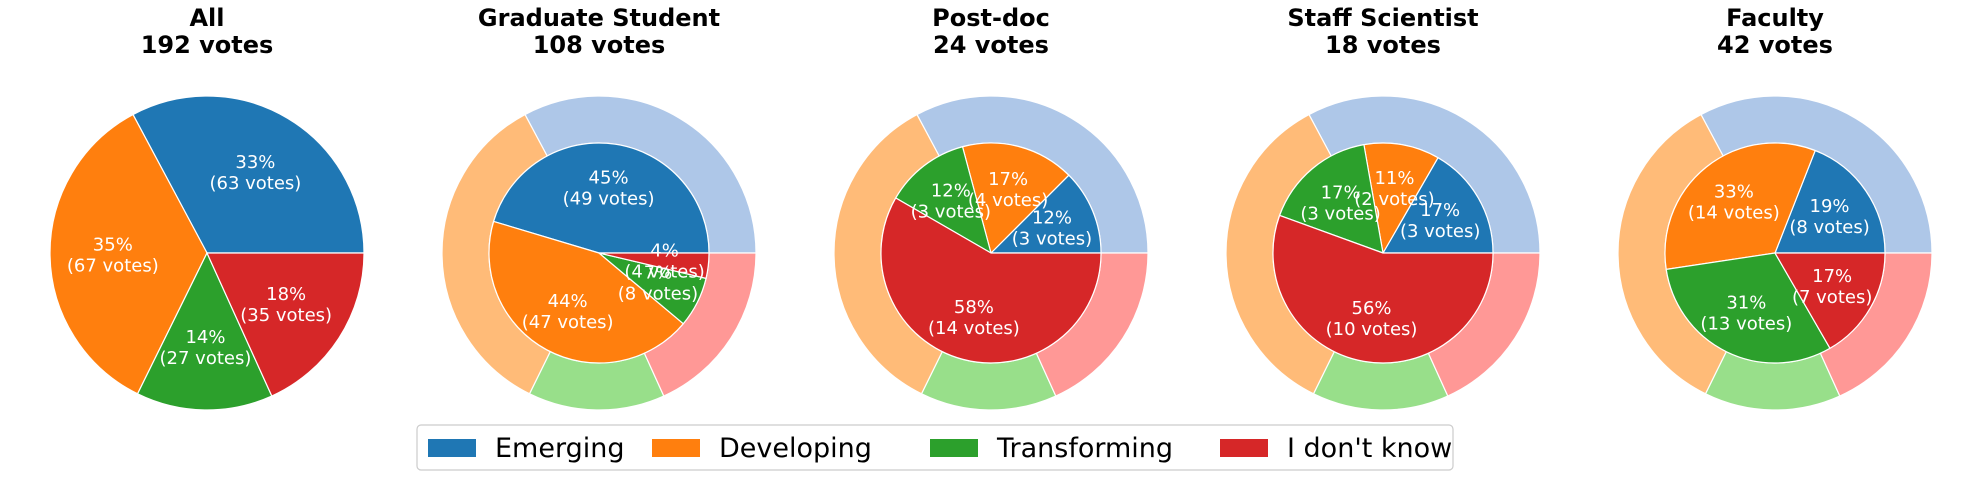  What do you see at coordinates (991, 45) in the screenshot?
I see `panel-vote-total-post-doc: 24 votes` at bounding box center [991, 45].